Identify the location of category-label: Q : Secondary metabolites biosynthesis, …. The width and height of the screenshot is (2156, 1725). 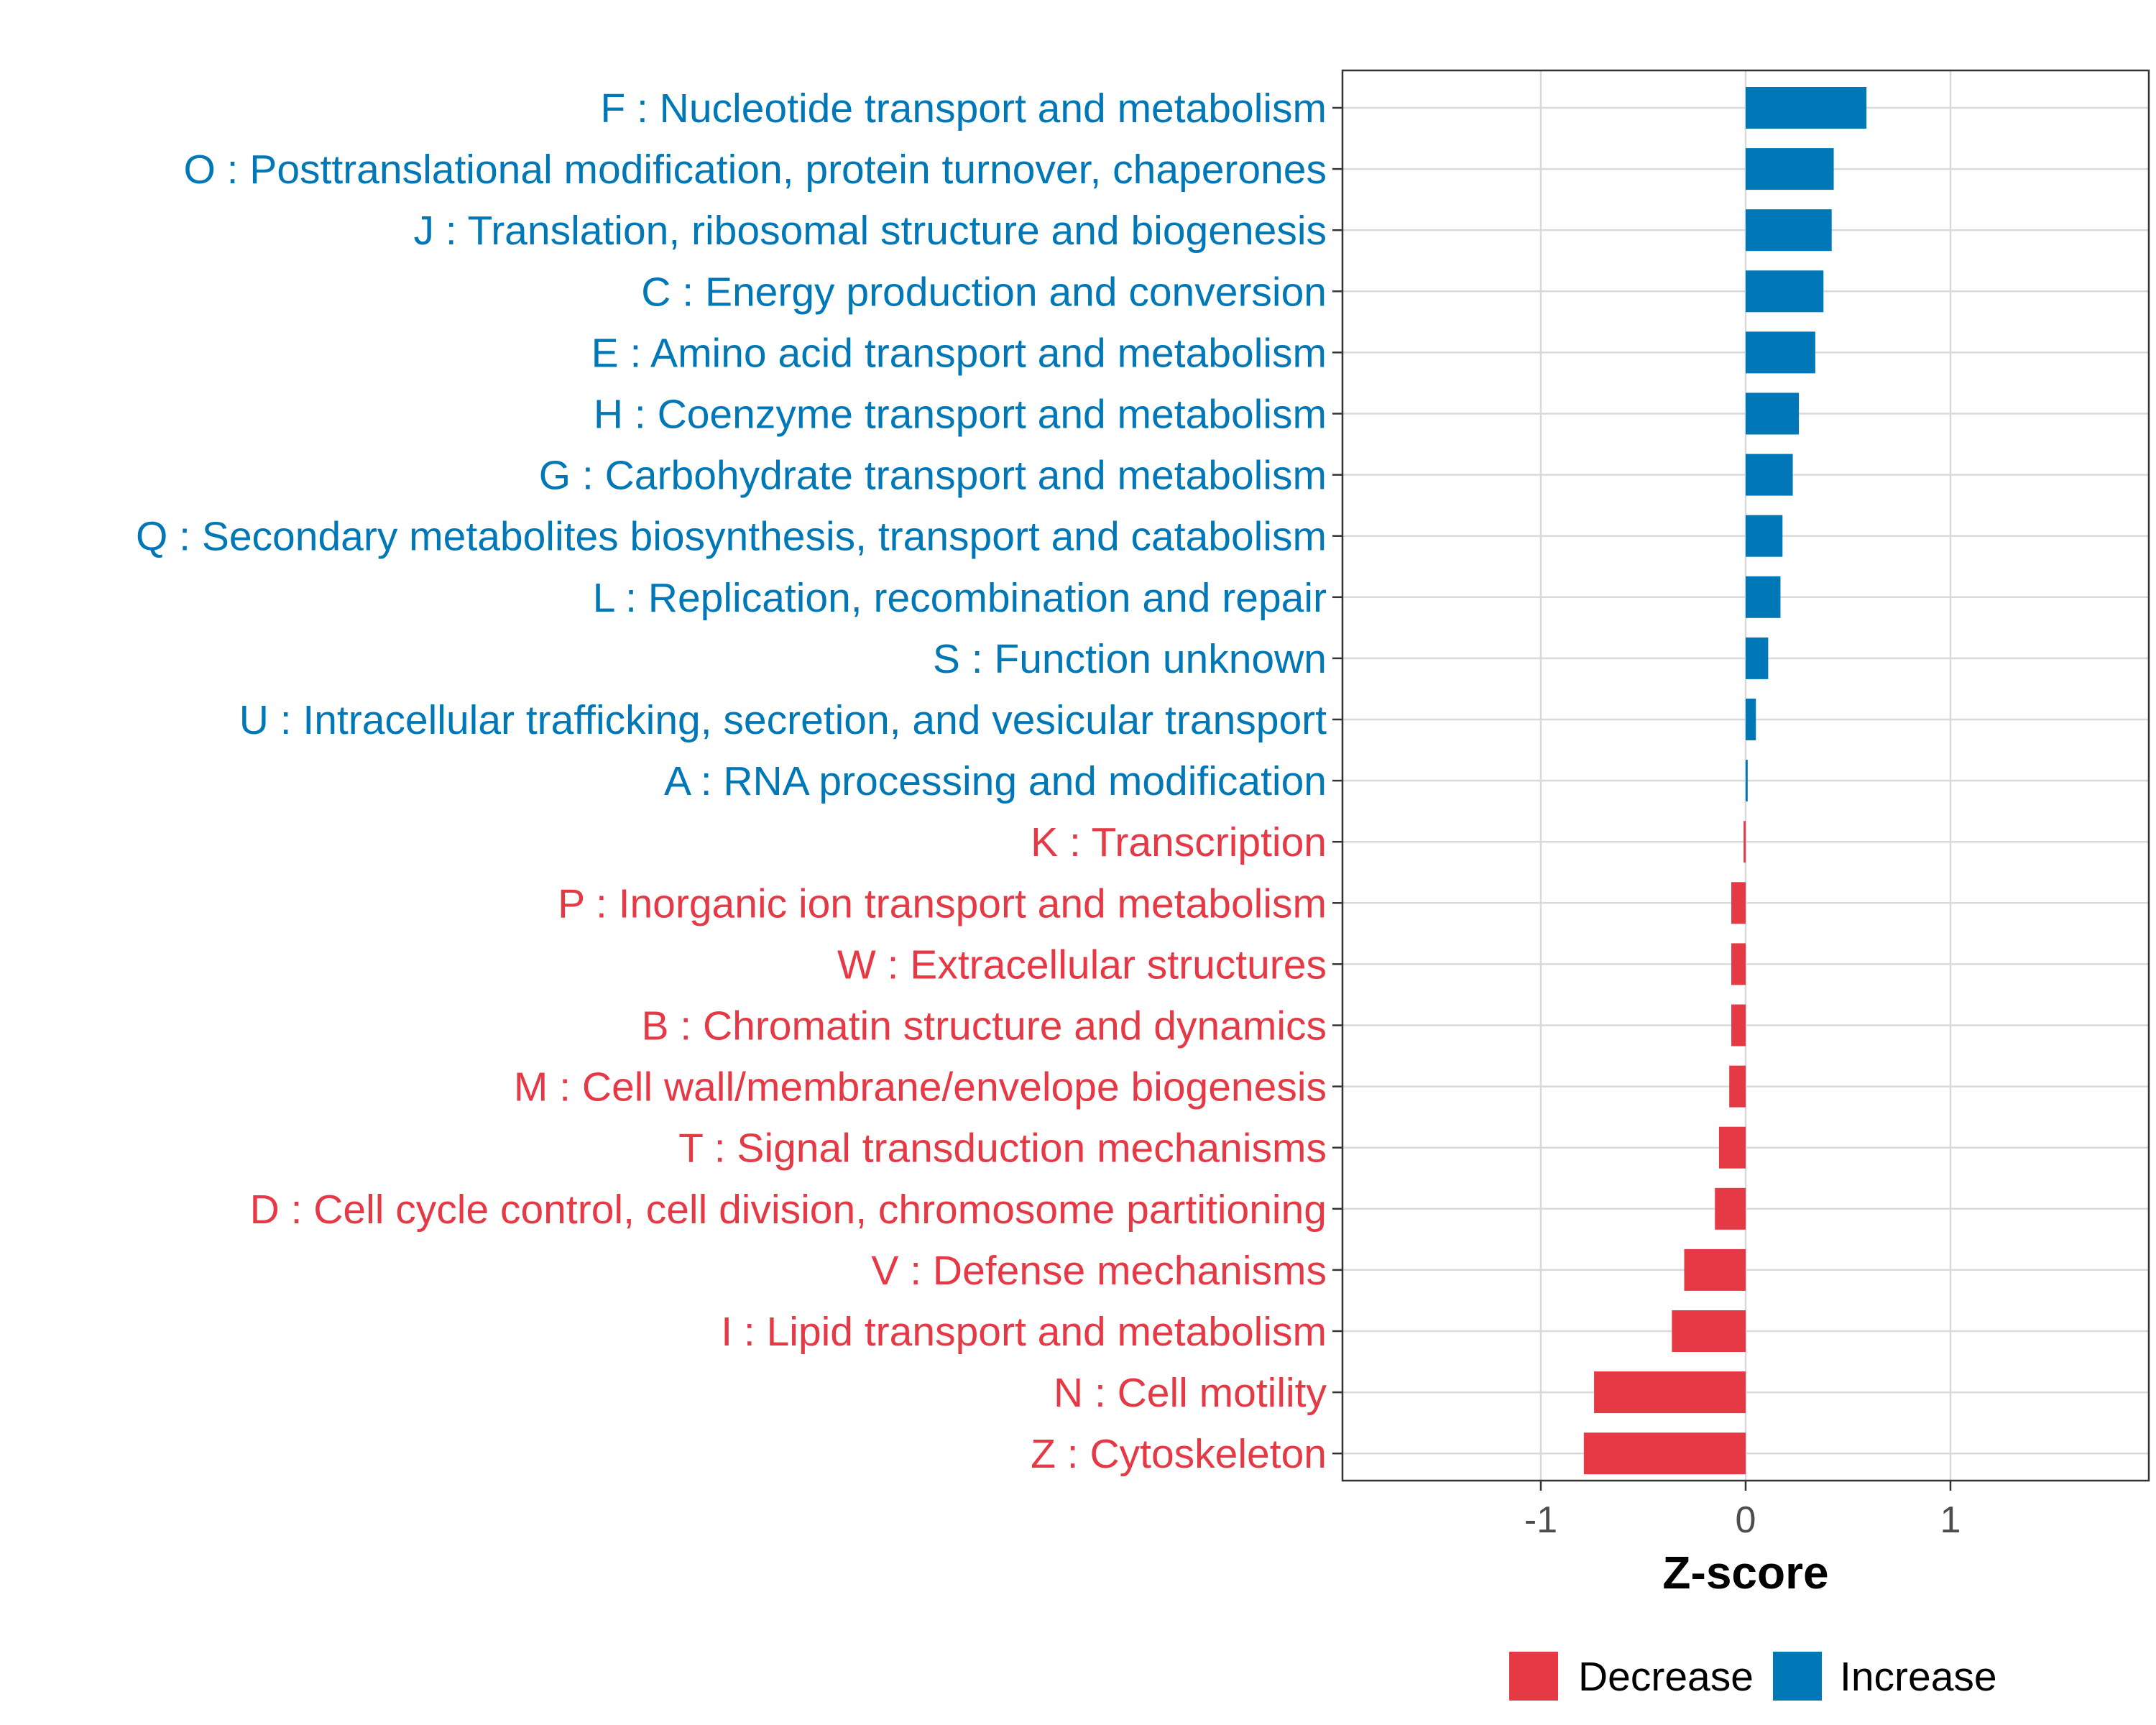
(731, 537).